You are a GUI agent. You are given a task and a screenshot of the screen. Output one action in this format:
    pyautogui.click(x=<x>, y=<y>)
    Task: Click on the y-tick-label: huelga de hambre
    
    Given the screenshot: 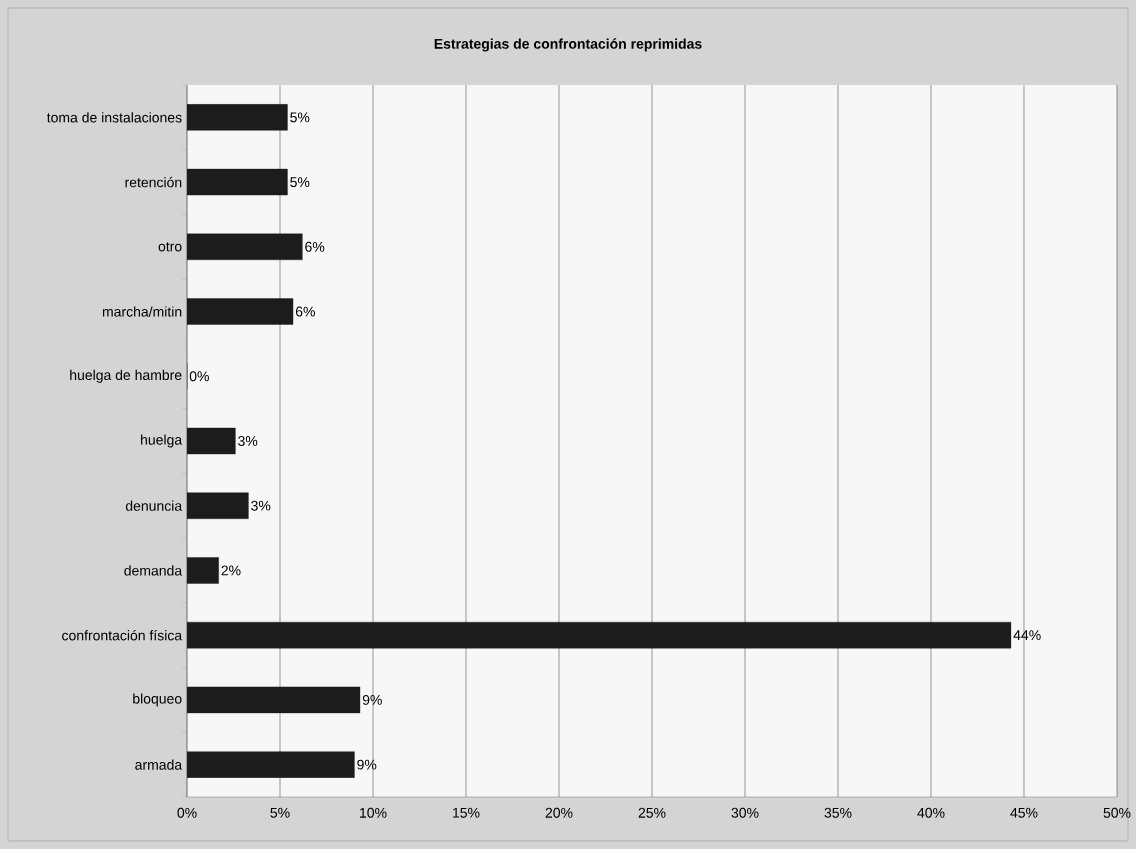 What is the action you would take?
    pyautogui.click(x=126, y=376)
    